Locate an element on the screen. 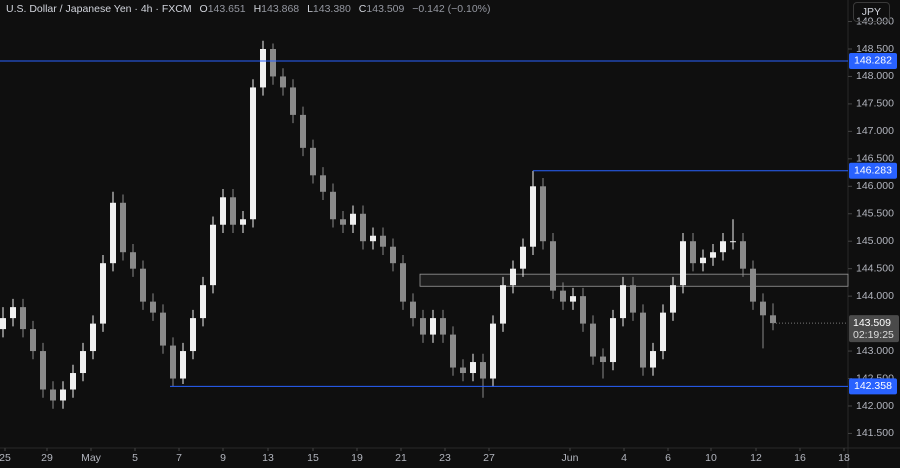 The width and height of the screenshot is (900, 468). price-change: −0.142 (−0.10%) is located at coordinates (451, 9).